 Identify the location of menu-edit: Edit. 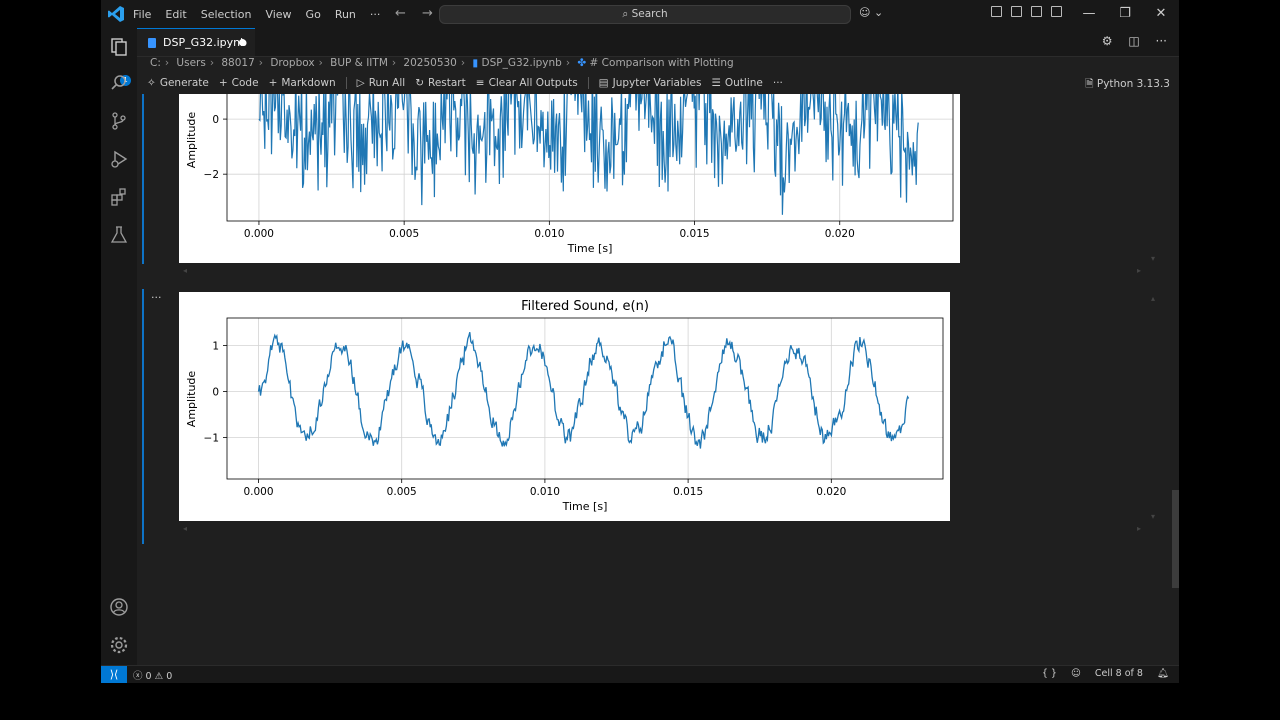
(176, 14).